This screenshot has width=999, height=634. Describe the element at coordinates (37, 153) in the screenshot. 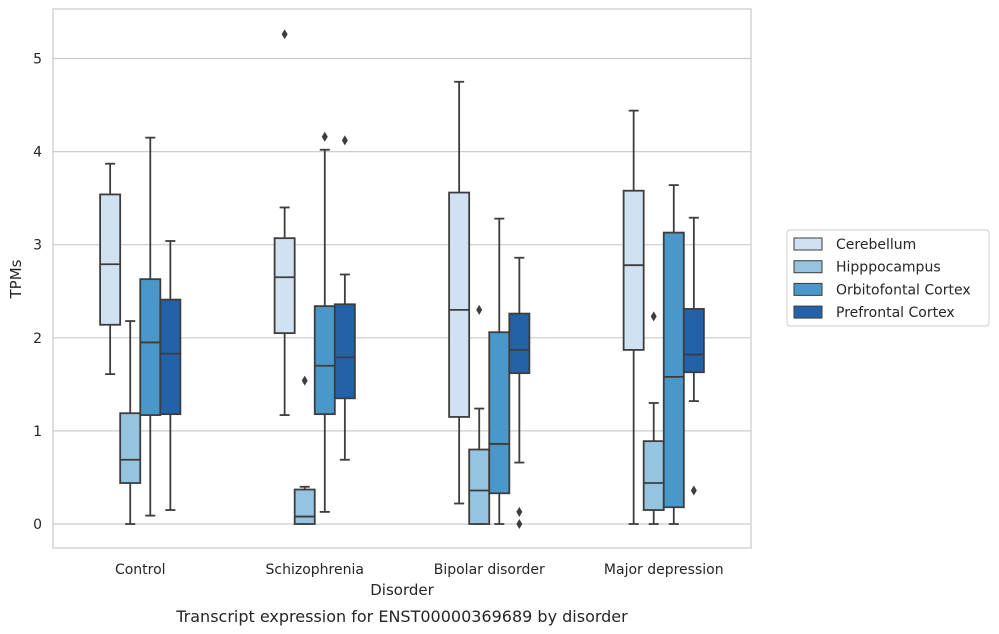

I see `y-tick-label: 4` at that location.